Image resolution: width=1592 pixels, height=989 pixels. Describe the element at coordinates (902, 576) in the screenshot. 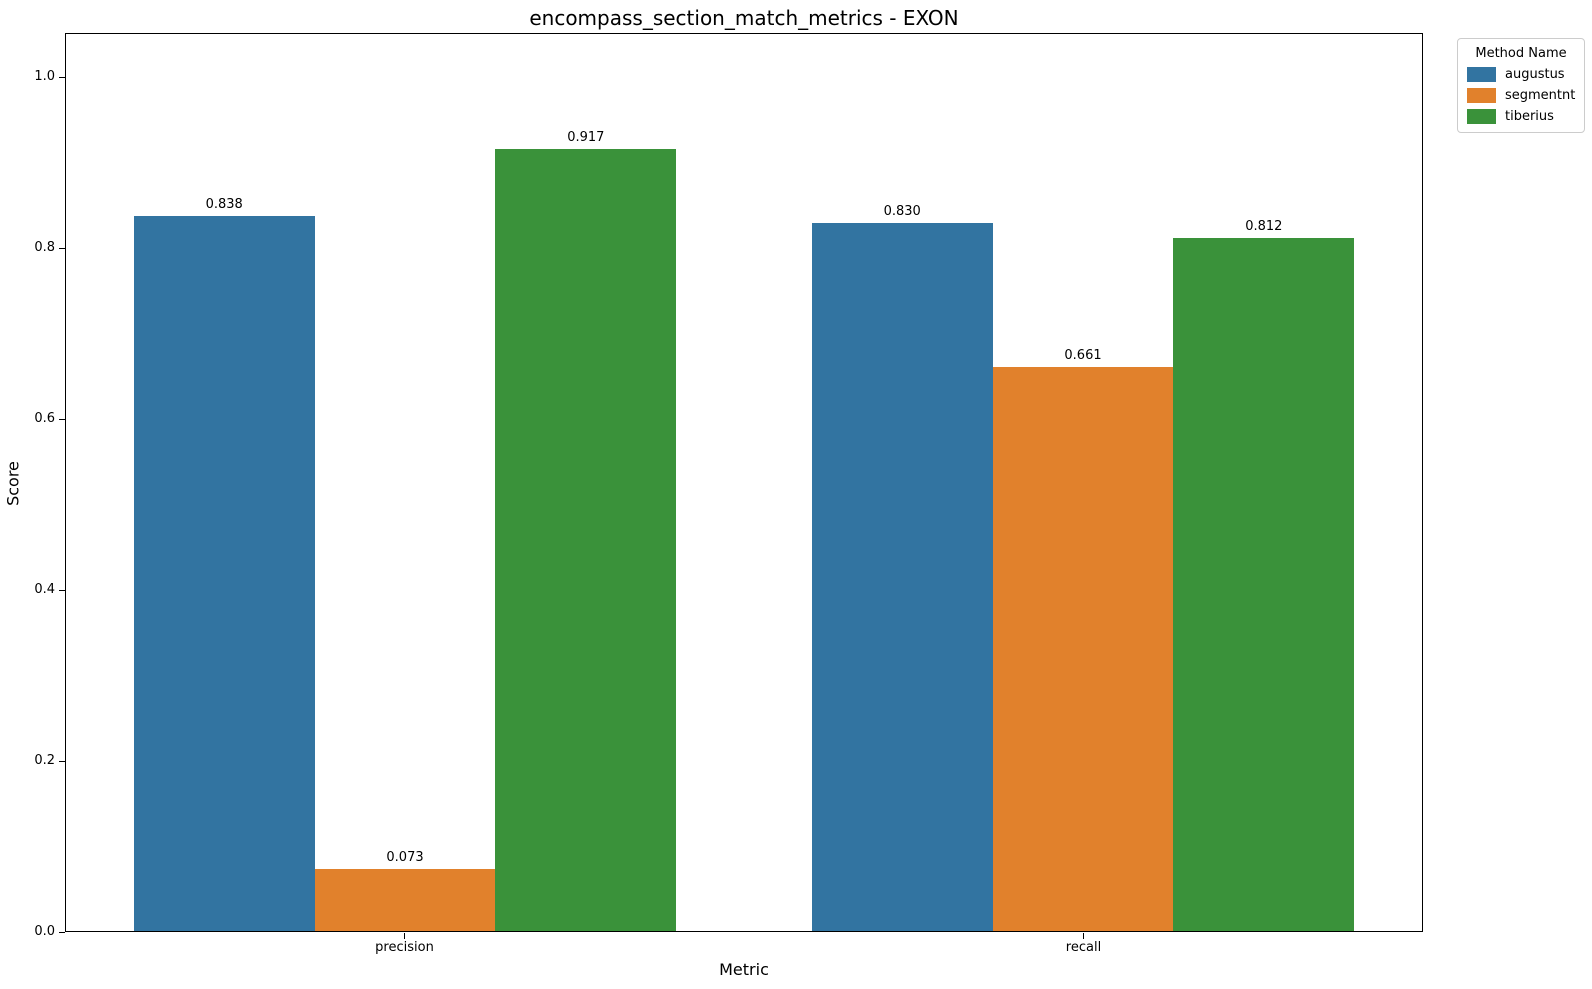

I see `bar-augustus-recall` at that location.